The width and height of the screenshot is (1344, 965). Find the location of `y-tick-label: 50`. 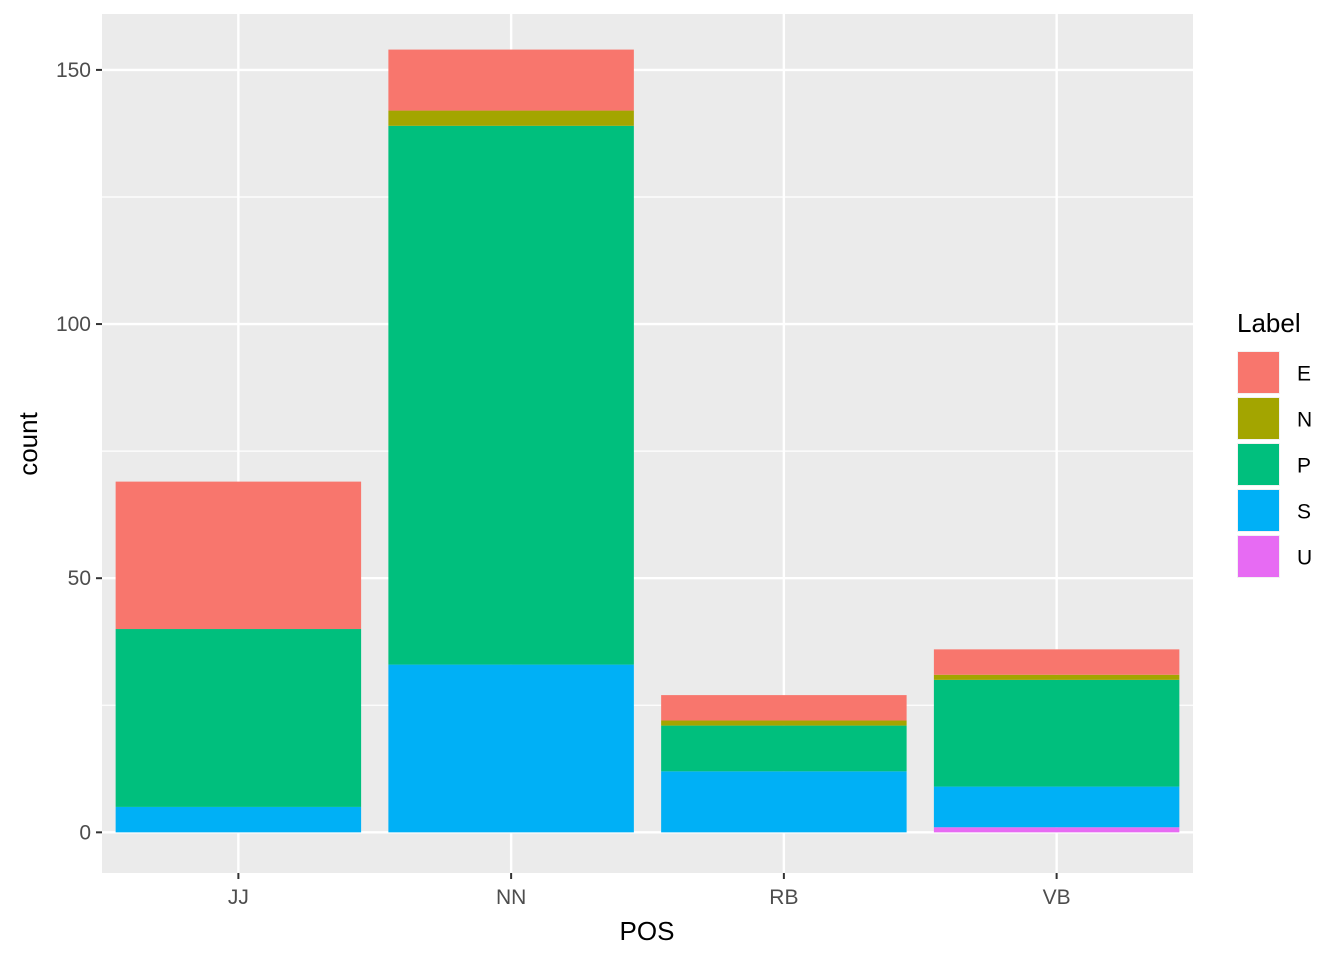

y-tick-label: 50 is located at coordinates (79, 578).